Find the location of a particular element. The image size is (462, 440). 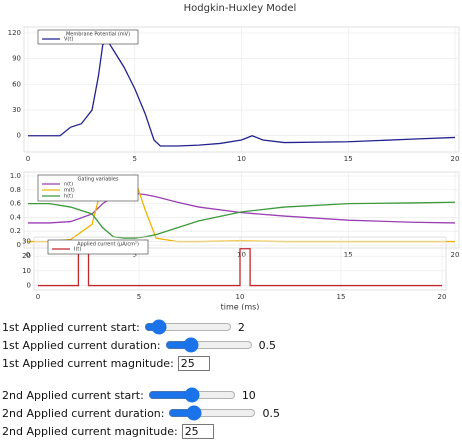

y-tick-label: 90 is located at coordinates (16, 59).